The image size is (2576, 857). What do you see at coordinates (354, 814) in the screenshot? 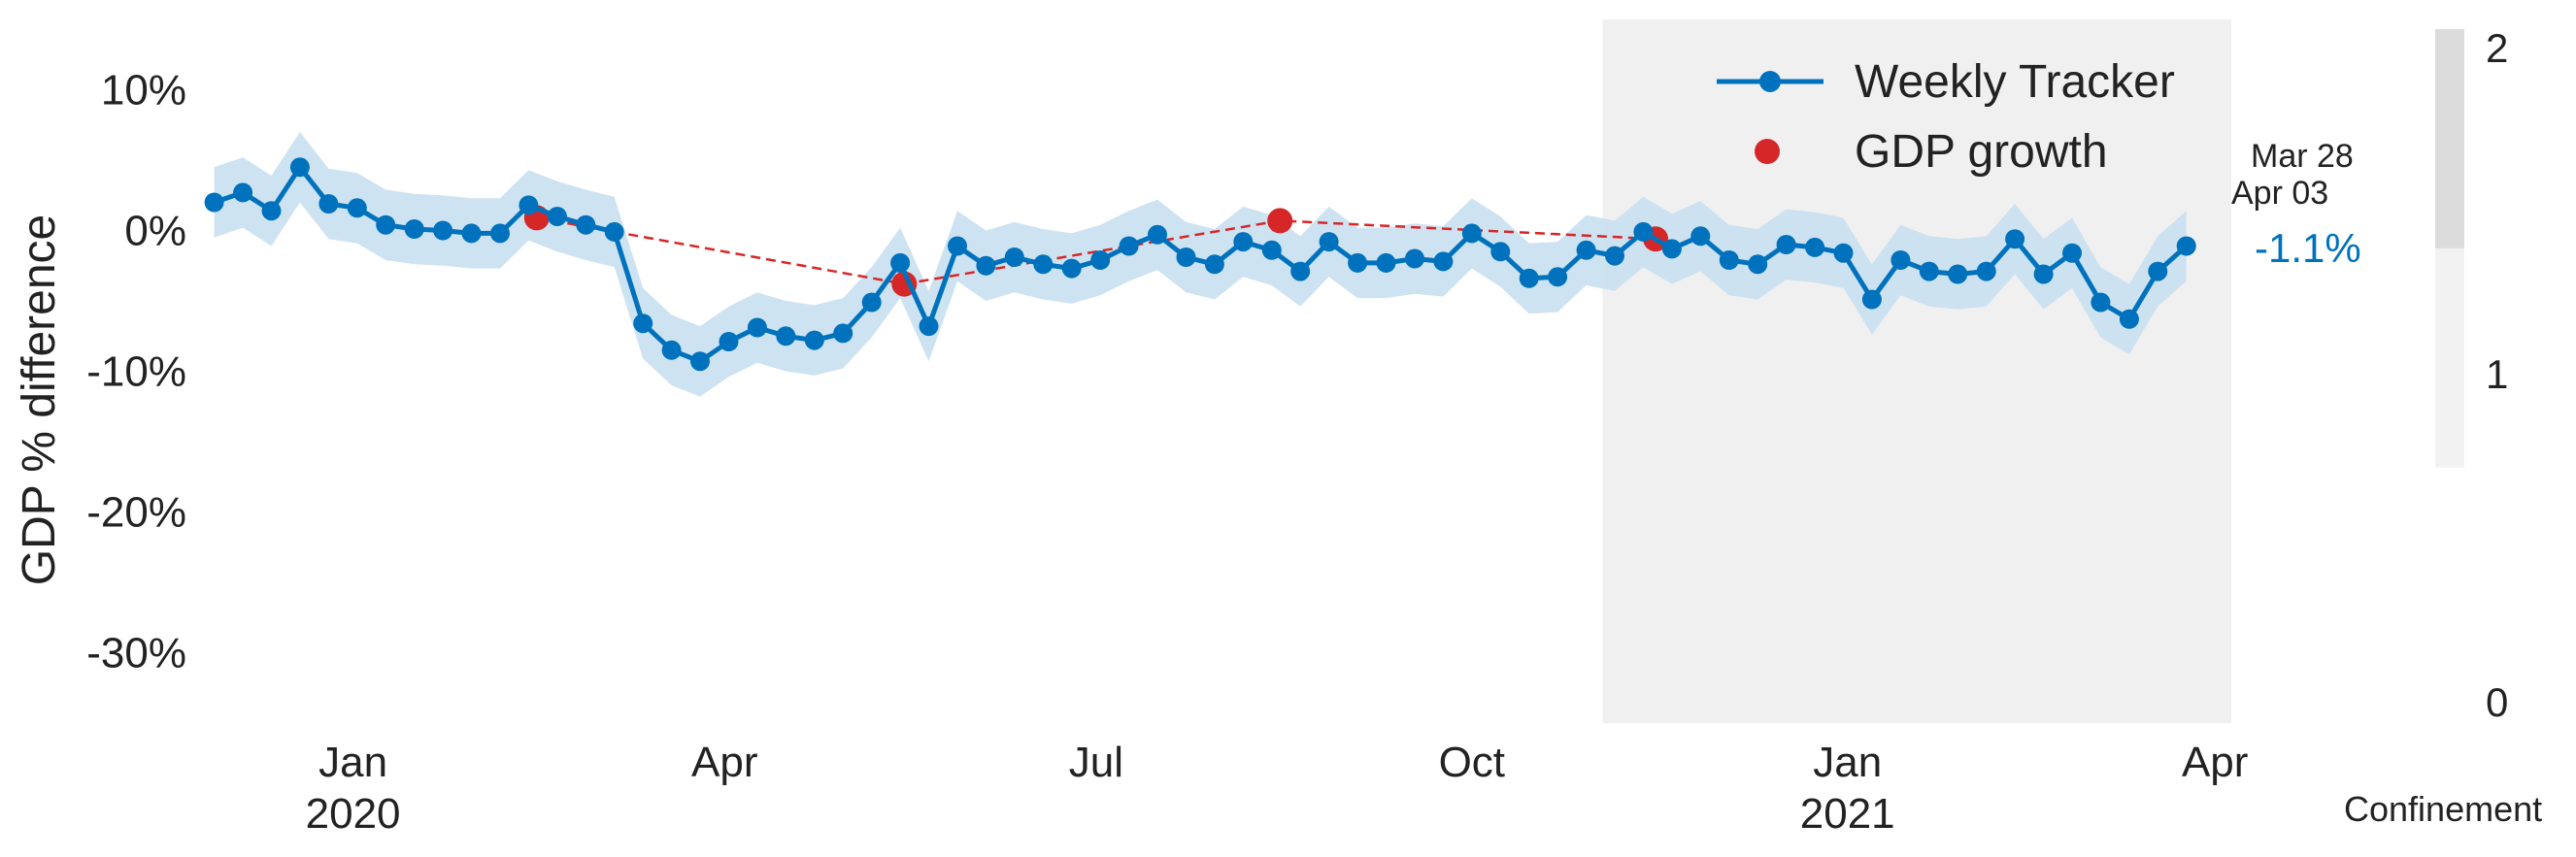
I see `x-tick-year-label: 2020` at bounding box center [354, 814].